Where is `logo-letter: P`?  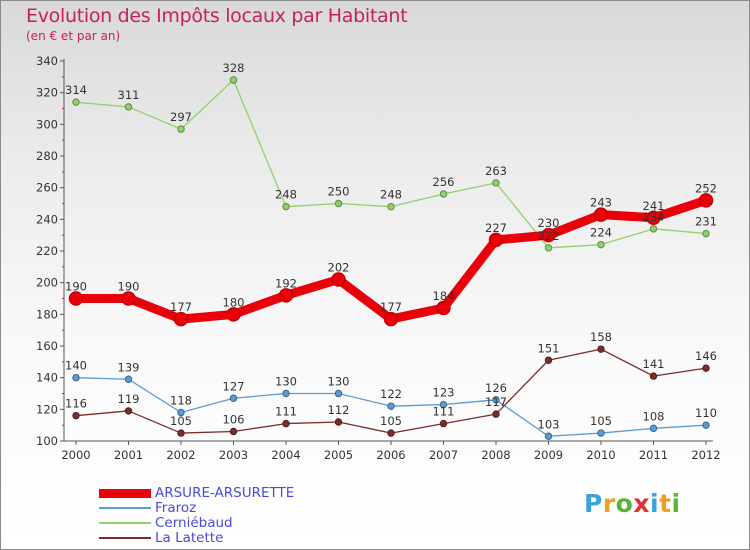 logo-letter: P is located at coordinates (593, 503).